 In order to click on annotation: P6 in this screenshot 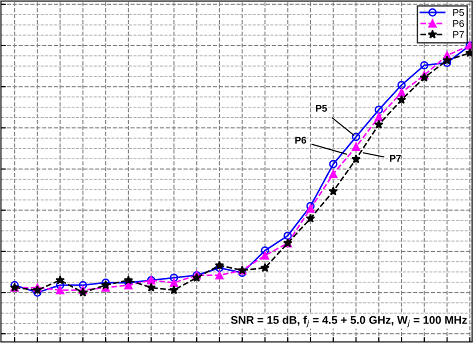, I will do `click(300, 140)`.